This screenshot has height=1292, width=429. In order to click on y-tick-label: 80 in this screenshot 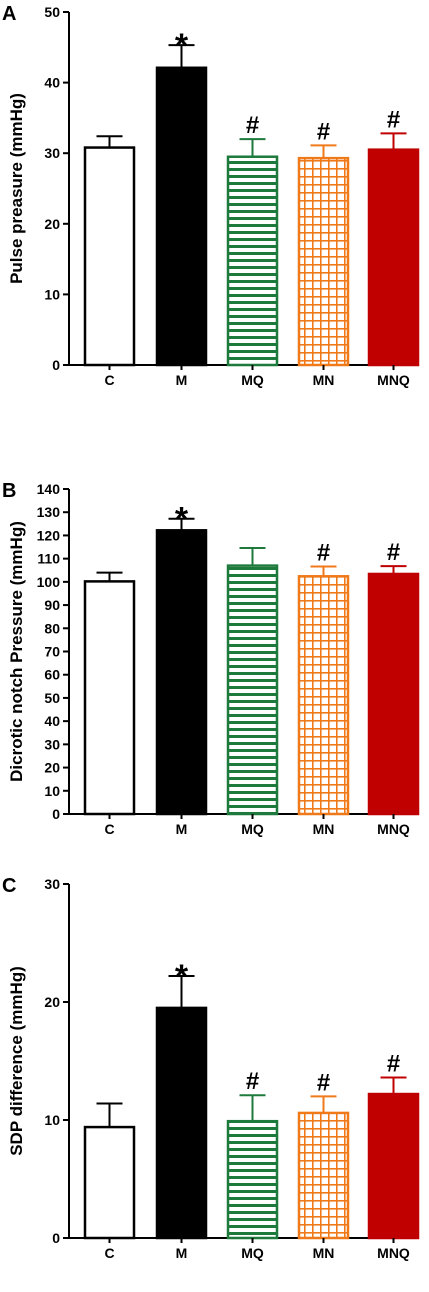, I will do `click(52, 628)`.